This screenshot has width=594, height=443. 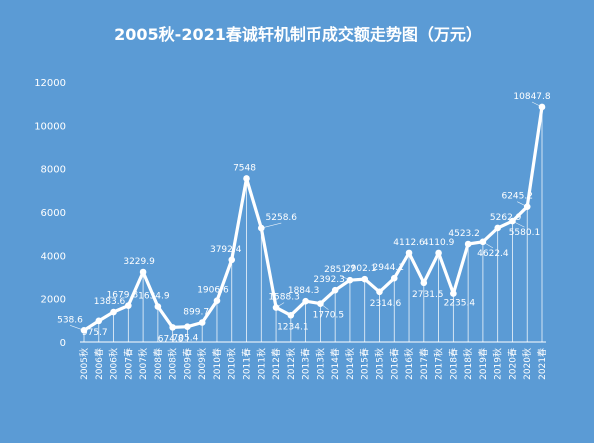 I want to click on data-label: 2902.1, so click(x=361, y=269).